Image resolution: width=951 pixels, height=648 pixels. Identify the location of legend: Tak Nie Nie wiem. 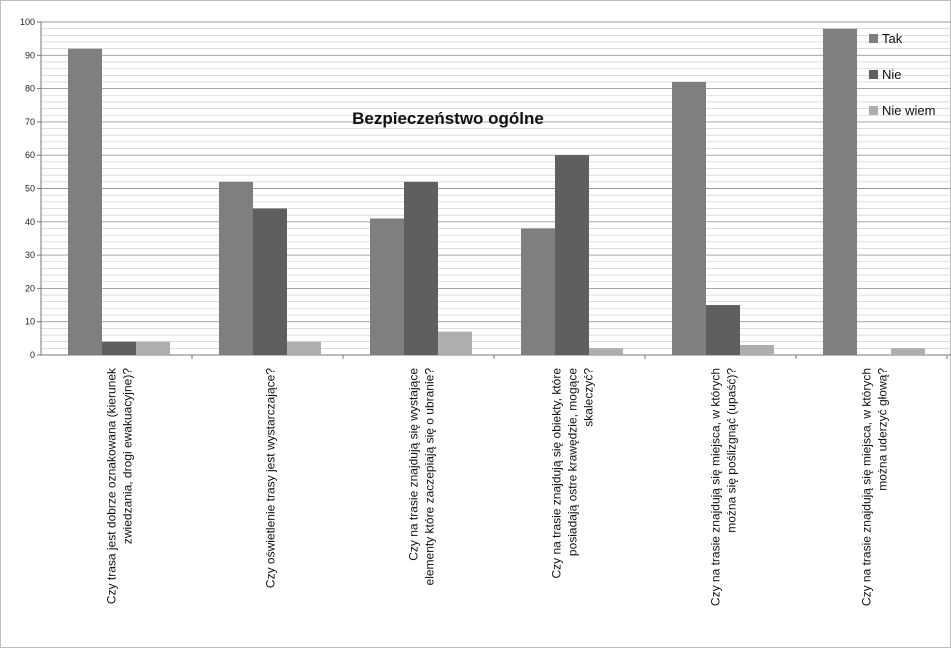
(902, 74).